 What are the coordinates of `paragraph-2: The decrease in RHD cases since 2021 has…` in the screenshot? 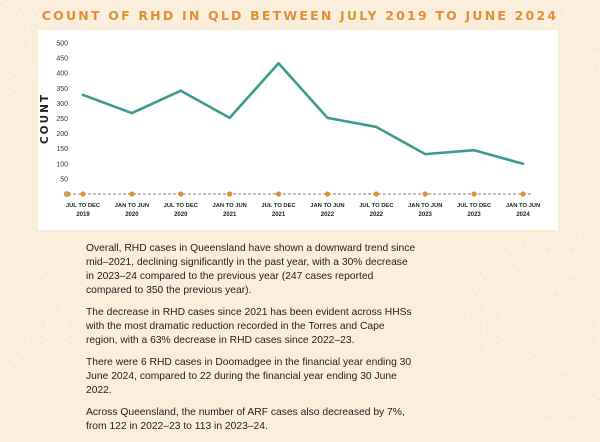 It's located at (249, 326).